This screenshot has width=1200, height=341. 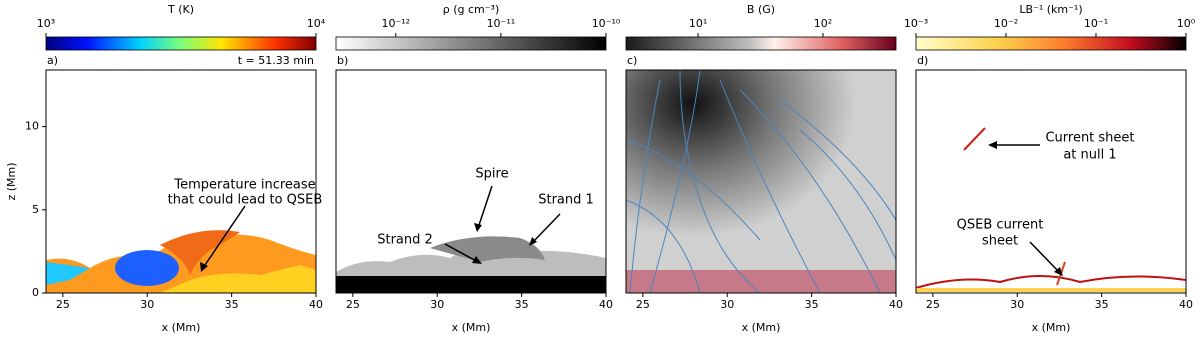 I want to click on y-tick-label: 0, so click(x=35, y=292).